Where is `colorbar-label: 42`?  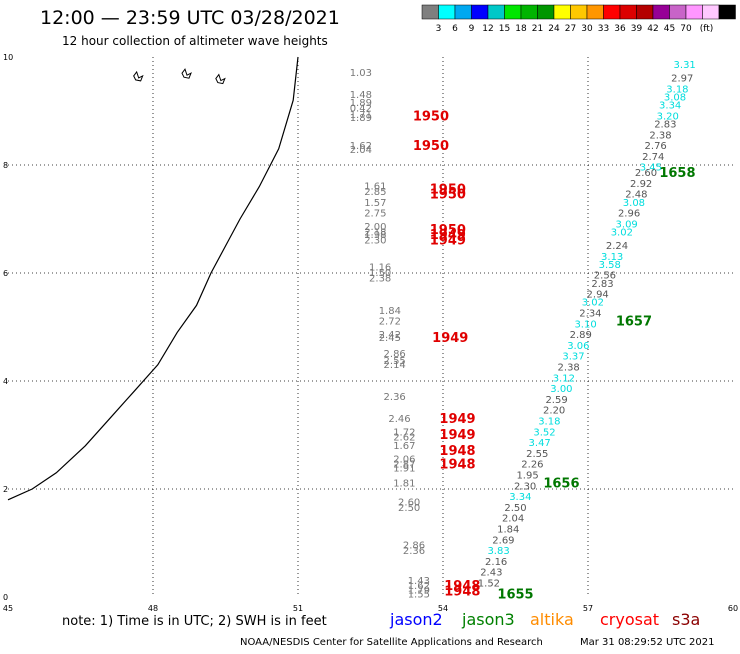 colorbar-label: 42 is located at coordinates (652, 29).